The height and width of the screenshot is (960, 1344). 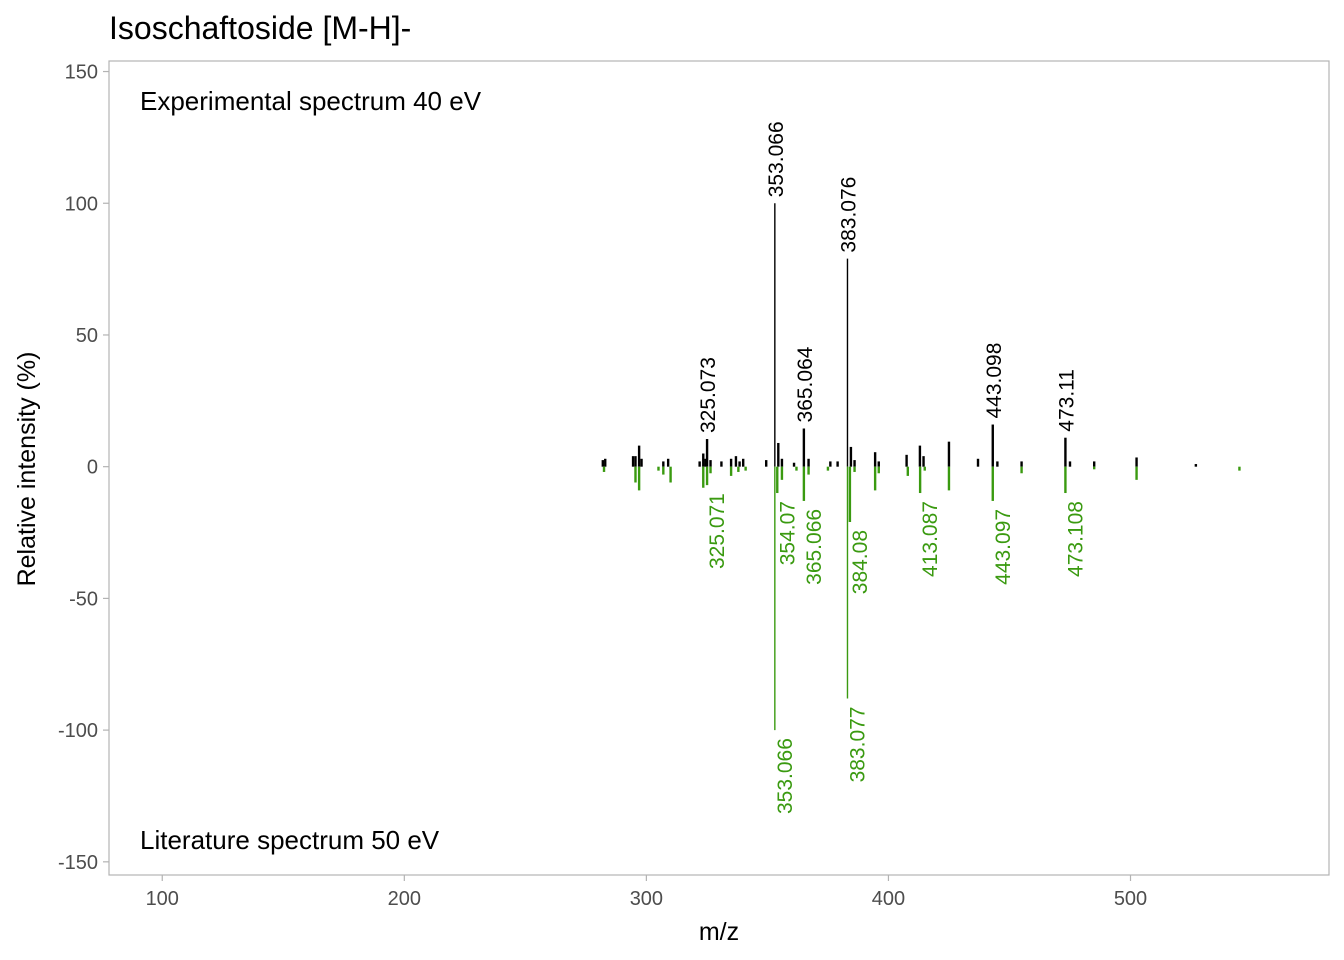 I want to click on x-tick-label: 200, so click(x=404, y=899).